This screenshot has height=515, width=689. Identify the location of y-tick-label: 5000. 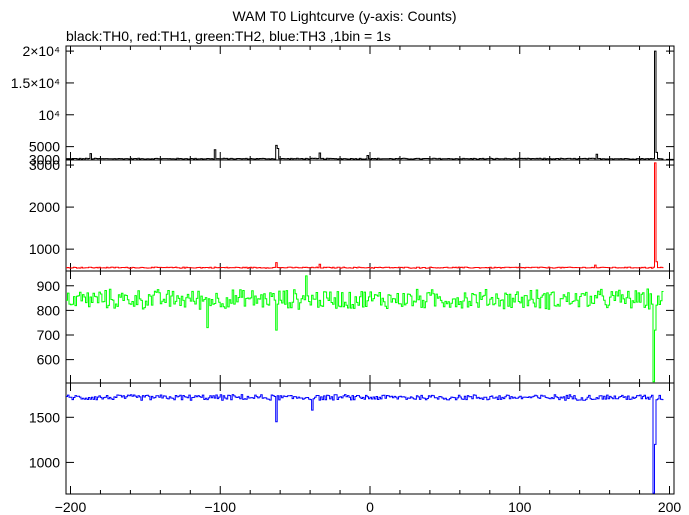
(44, 147).